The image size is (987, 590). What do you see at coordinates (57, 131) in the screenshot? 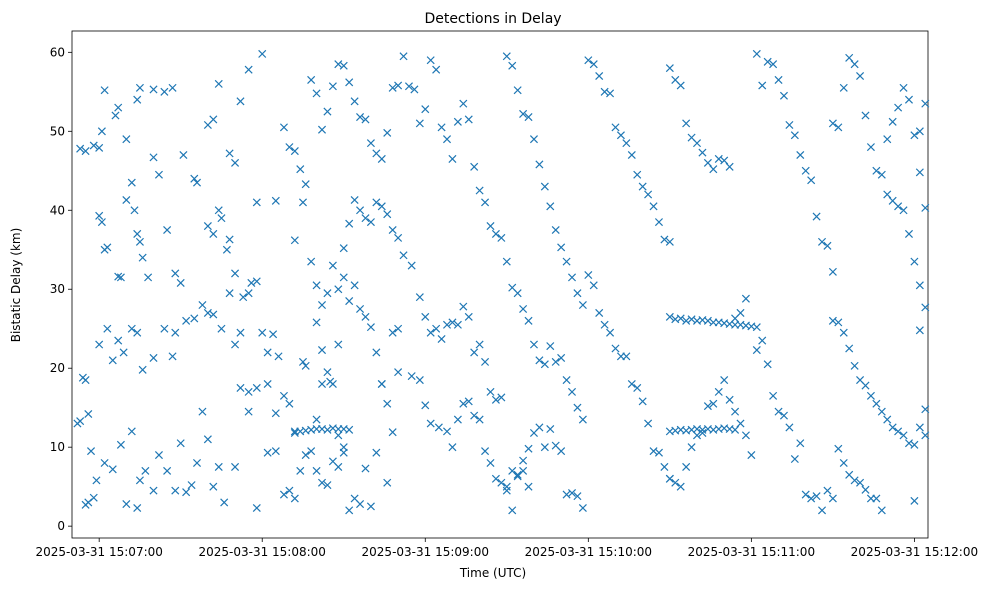
I see `y-tick-label: 50` at bounding box center [57, 131].